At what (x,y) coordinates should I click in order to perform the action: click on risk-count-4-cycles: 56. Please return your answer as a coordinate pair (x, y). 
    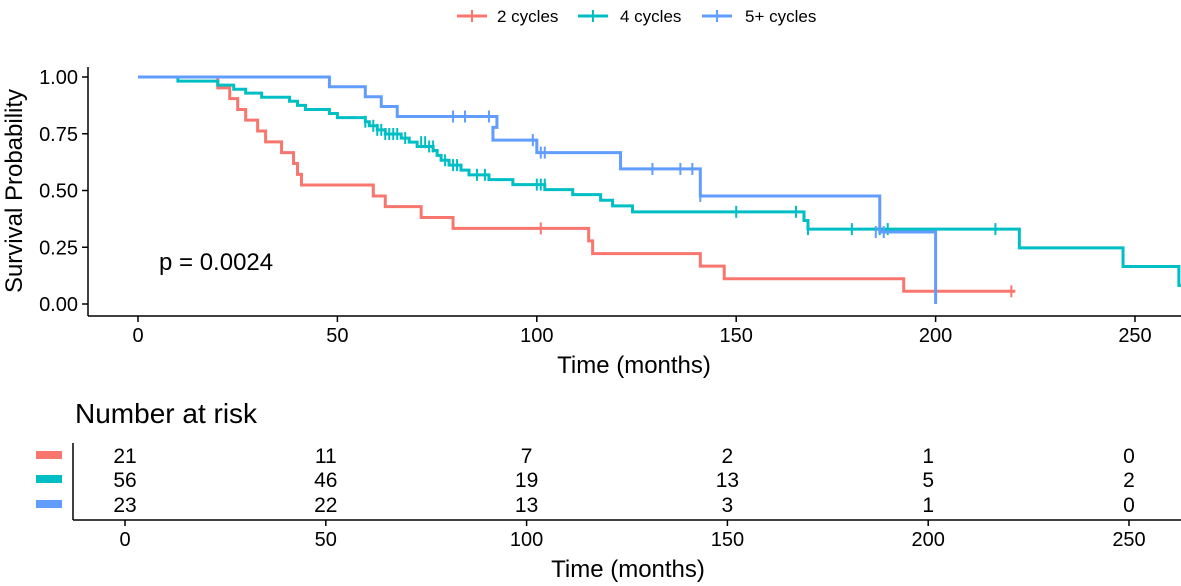
    Looking at the image, I should click on (124, 480).